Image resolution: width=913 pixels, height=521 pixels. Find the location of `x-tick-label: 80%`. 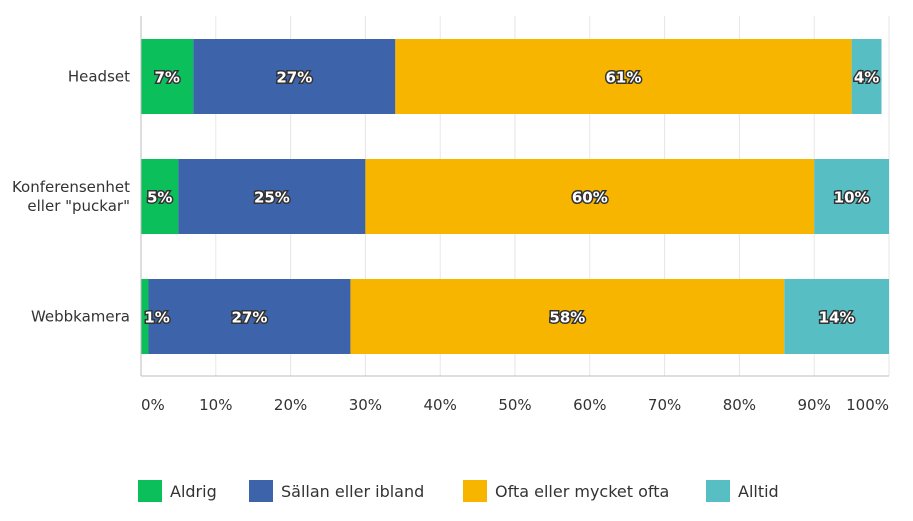

x-tick-label: 80% is located at coordinates (739, 405).